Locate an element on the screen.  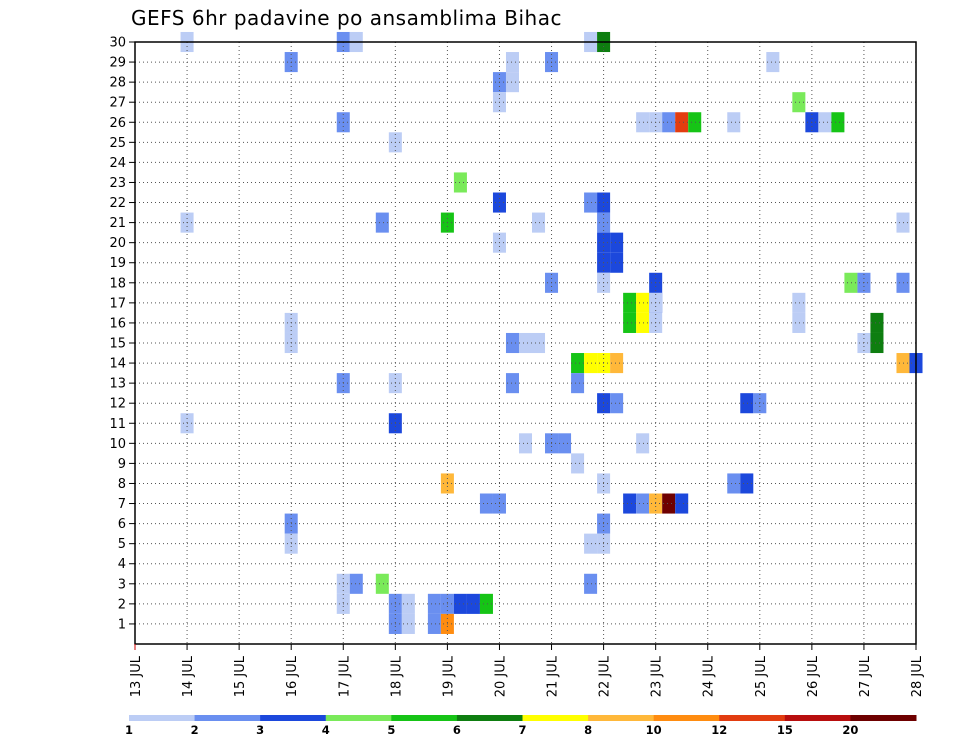
x-tick-label: 14 JUL is located at coordinates (188, 676).